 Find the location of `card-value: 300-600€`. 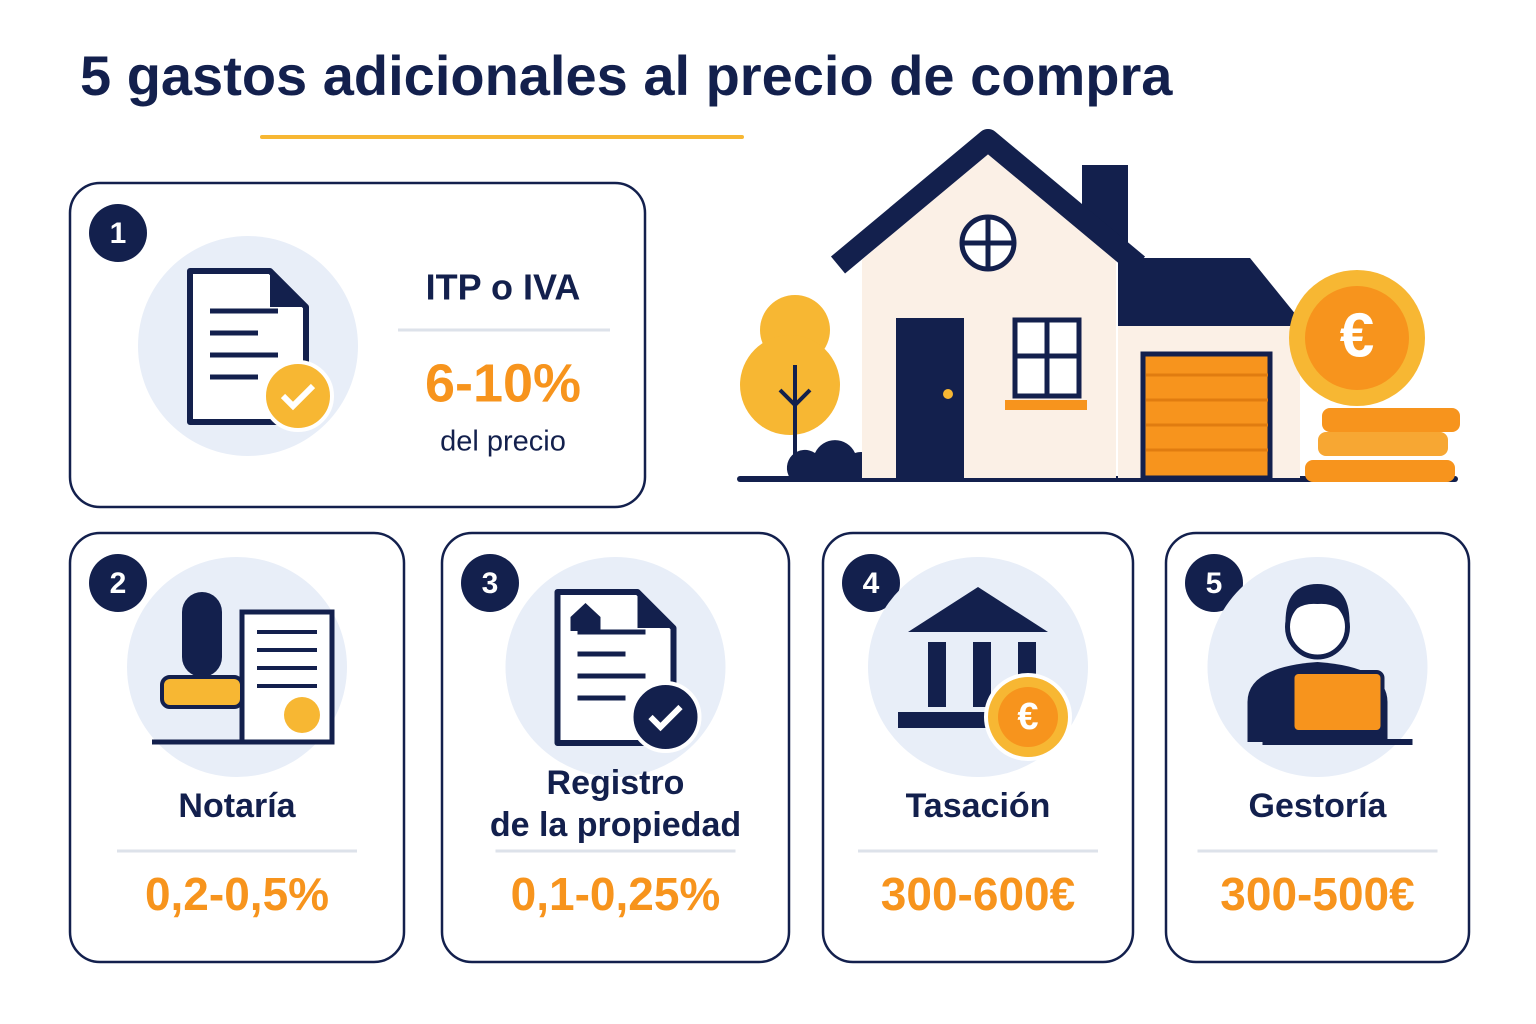

card-value: 300-600€ is located at coordinates (978, 894).